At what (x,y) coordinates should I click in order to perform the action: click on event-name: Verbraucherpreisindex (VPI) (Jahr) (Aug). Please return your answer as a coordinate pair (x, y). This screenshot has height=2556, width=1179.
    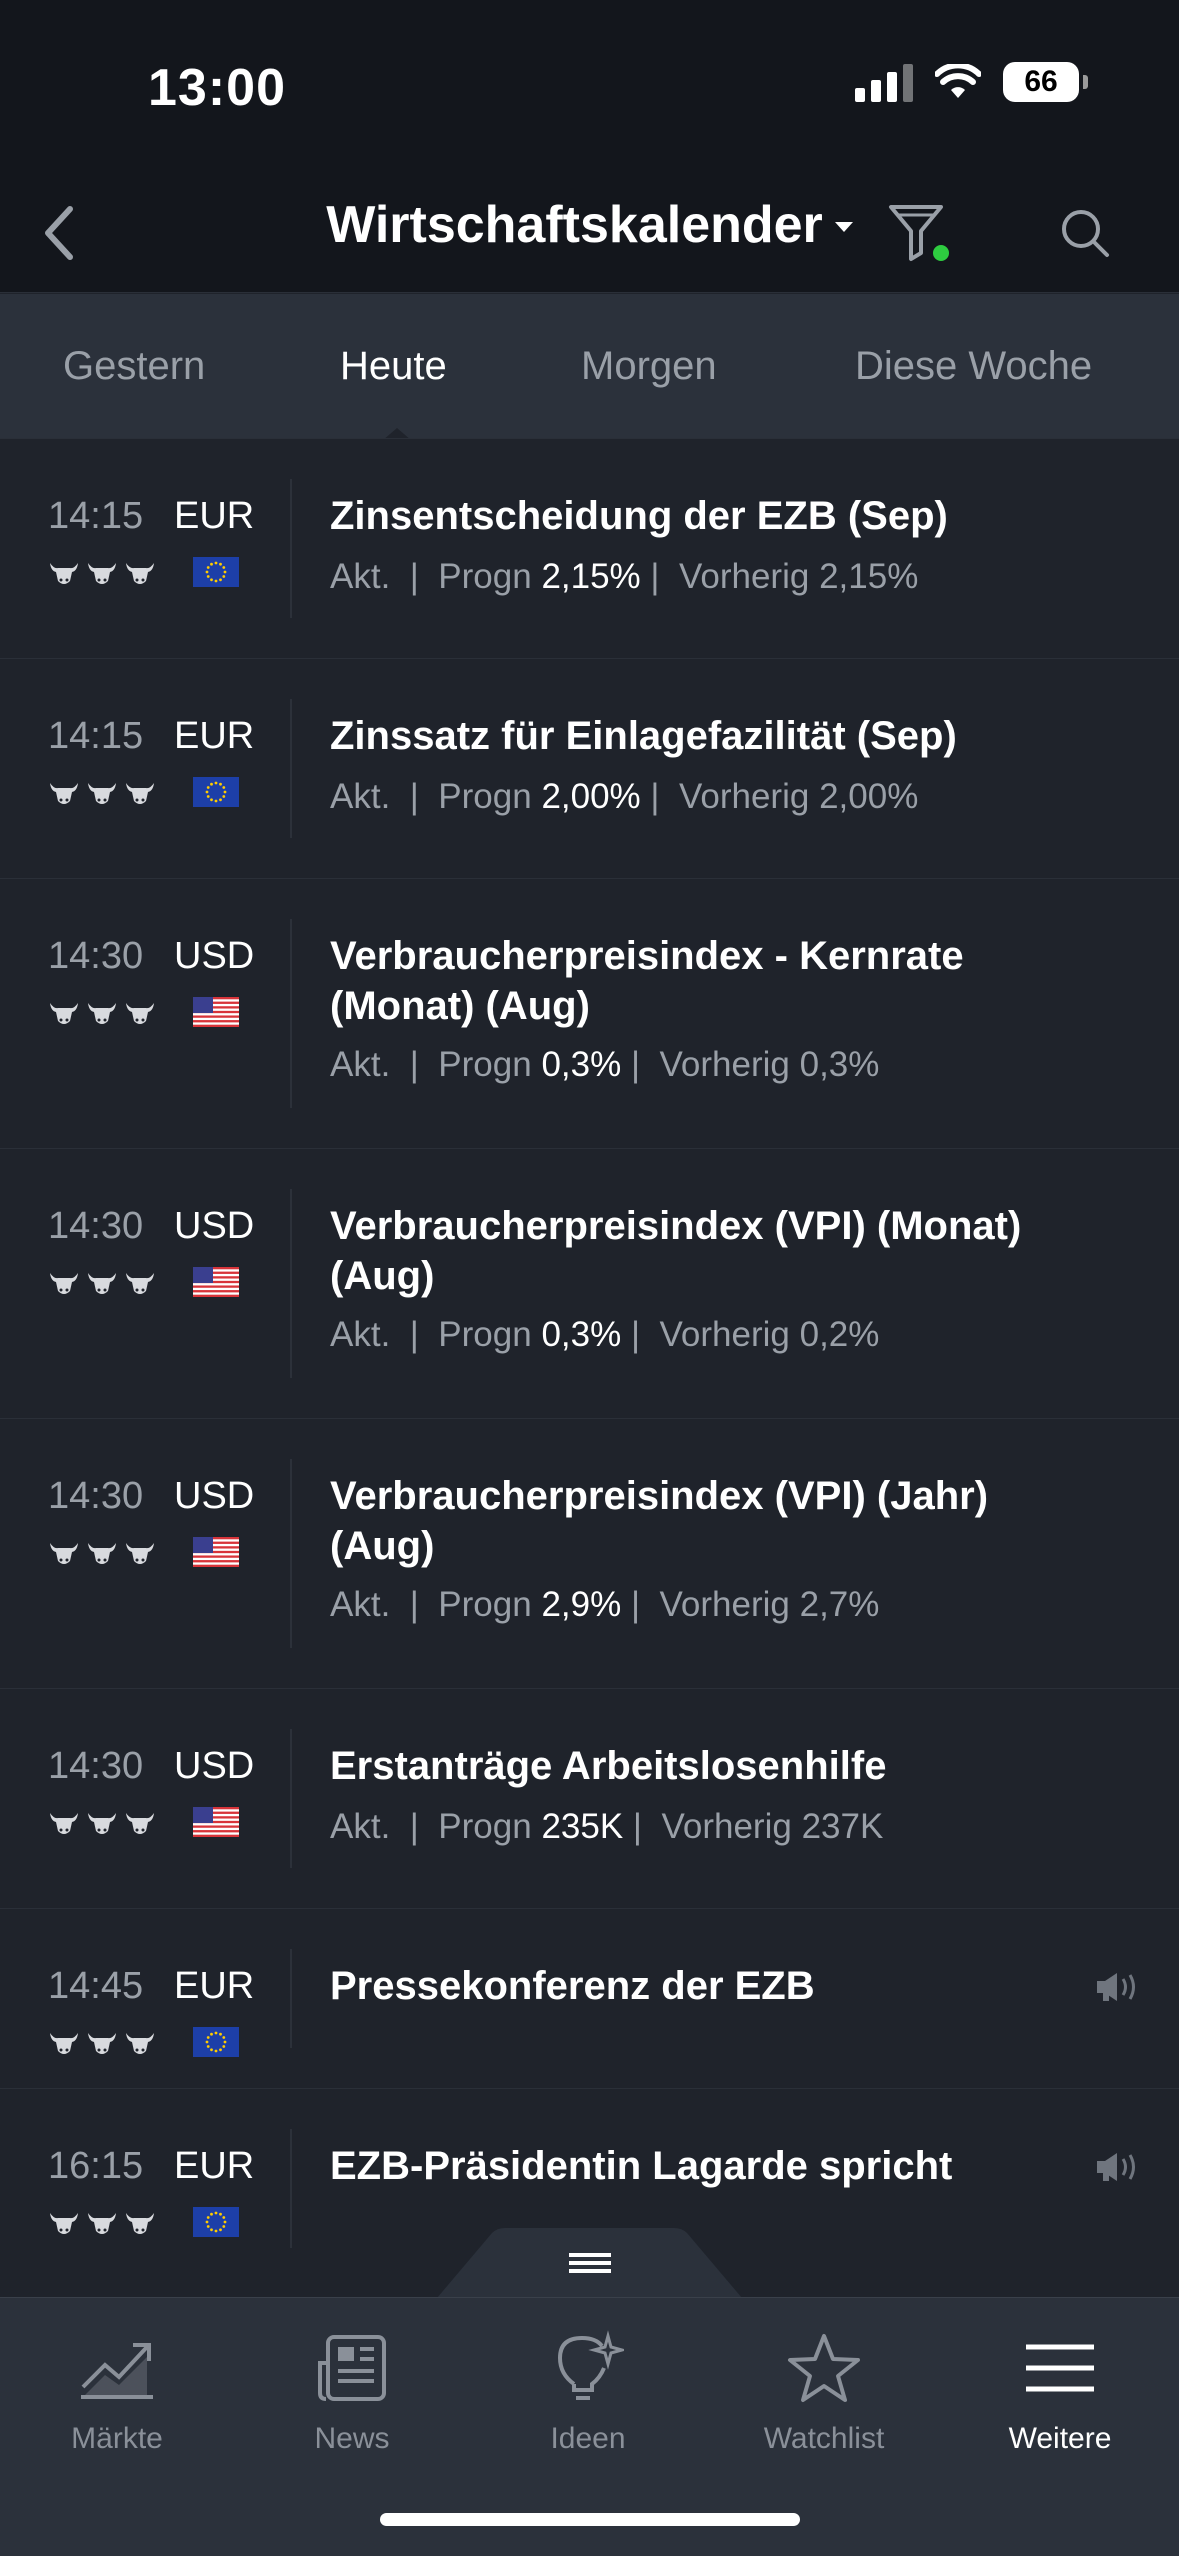
    Looking at the image, I should click on (659, 1521).